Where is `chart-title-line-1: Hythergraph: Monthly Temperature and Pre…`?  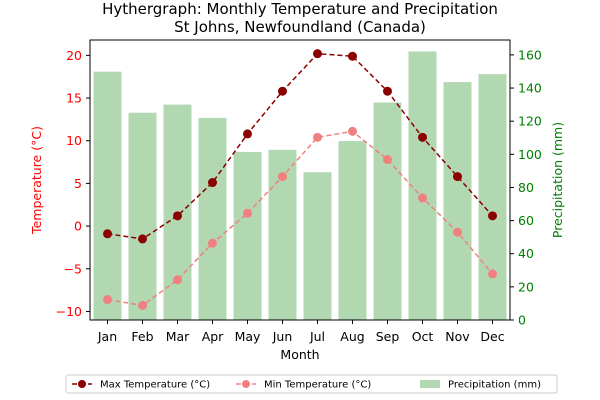 chart-title-line-1: Hythergraph: Monthly Temperature and Pre… is located at coordinates (300, 9).